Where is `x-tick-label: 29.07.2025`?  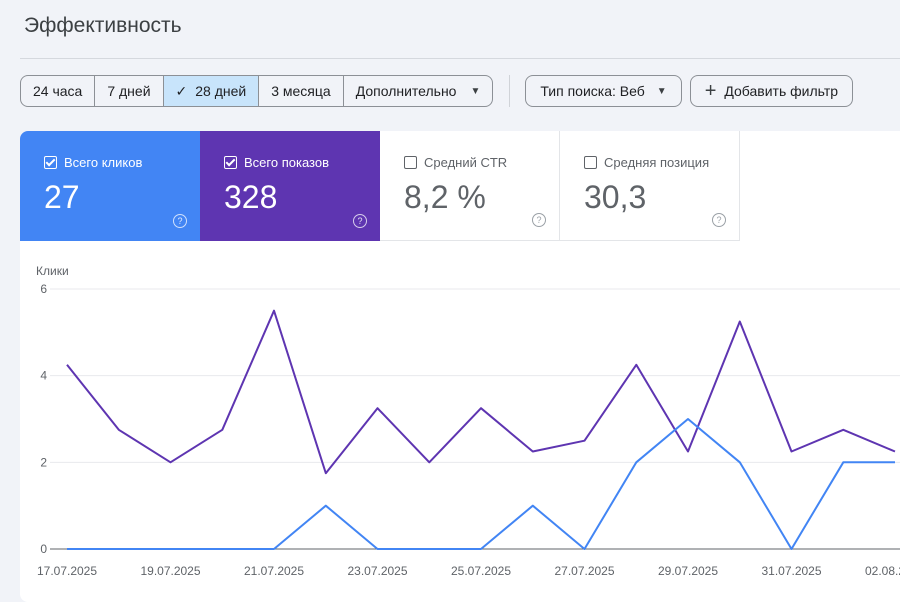
x-tick-label: 29.07.2025 is located at coordinates (688, 571).